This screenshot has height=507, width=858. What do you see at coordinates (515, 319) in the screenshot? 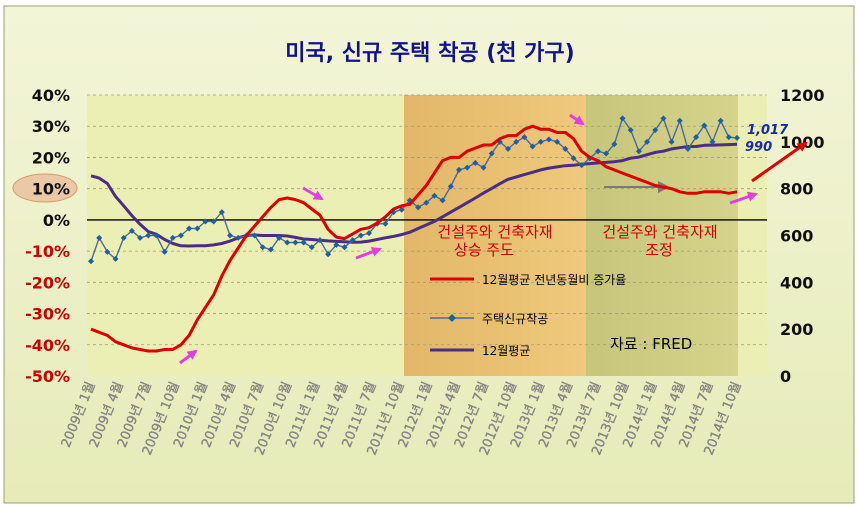
I see `legend-label-starts: 주택신규착공` at bounding box center [515, 319].